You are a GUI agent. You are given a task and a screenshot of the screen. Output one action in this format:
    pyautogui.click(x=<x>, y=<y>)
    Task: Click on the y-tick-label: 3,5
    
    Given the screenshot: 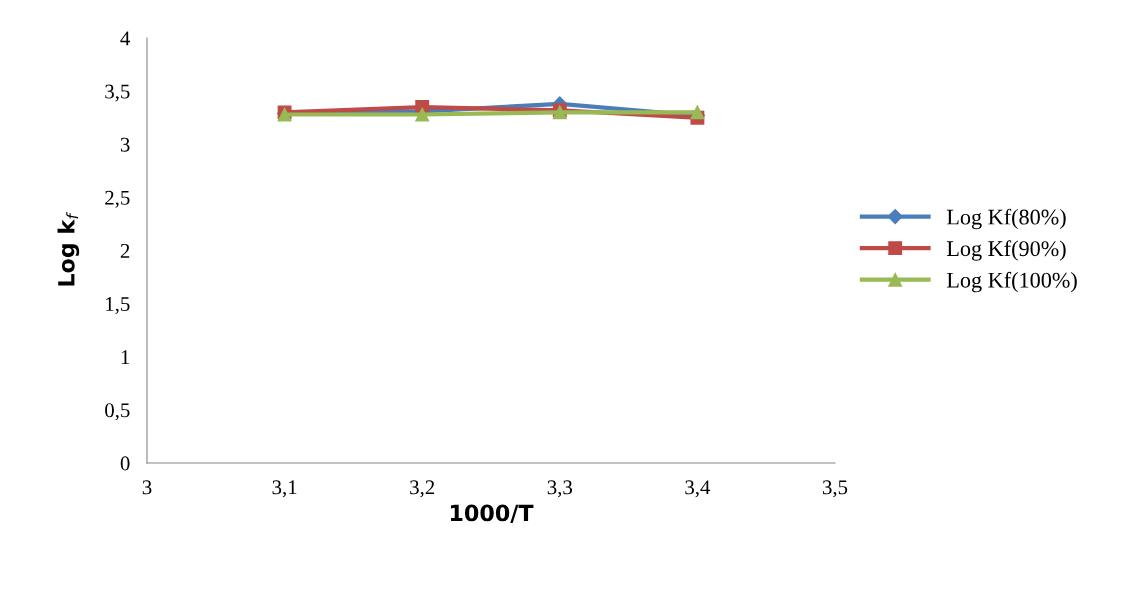 What is the action you would take?
    pyautogui.click(x=117, y=93)
    